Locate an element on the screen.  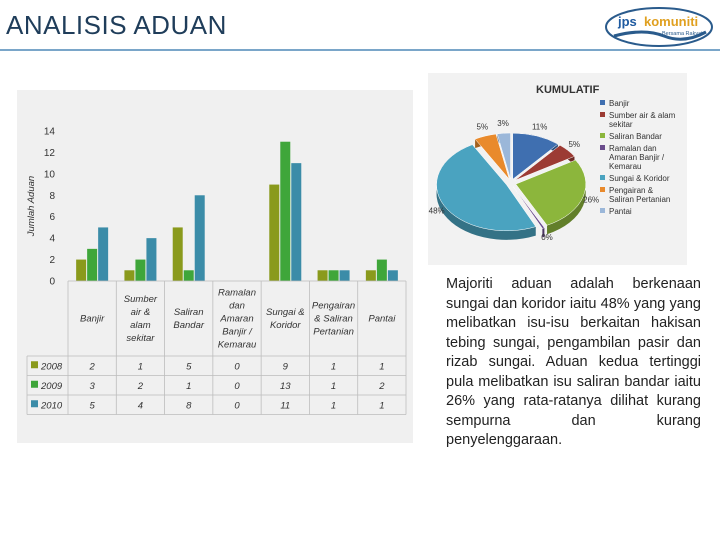
table-value: 9 is located at coordinates (286, 366).